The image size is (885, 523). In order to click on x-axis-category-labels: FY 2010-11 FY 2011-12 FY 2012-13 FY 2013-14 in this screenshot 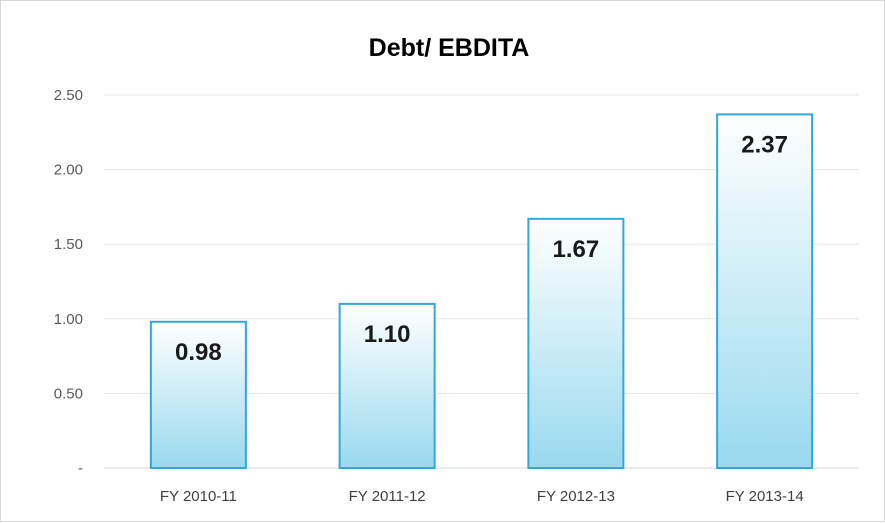, I will do `click(482, 496)`.